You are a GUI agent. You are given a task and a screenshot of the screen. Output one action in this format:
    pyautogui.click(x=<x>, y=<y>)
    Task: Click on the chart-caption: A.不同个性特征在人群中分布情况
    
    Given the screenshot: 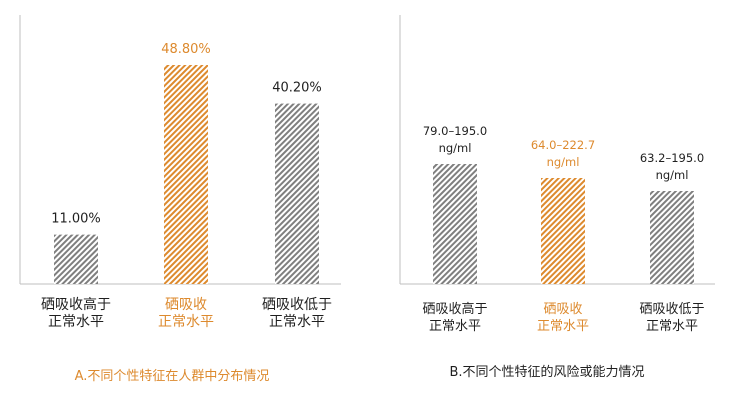 What is the action you would take?
    pyautogui.click(x=172, y=376)
    